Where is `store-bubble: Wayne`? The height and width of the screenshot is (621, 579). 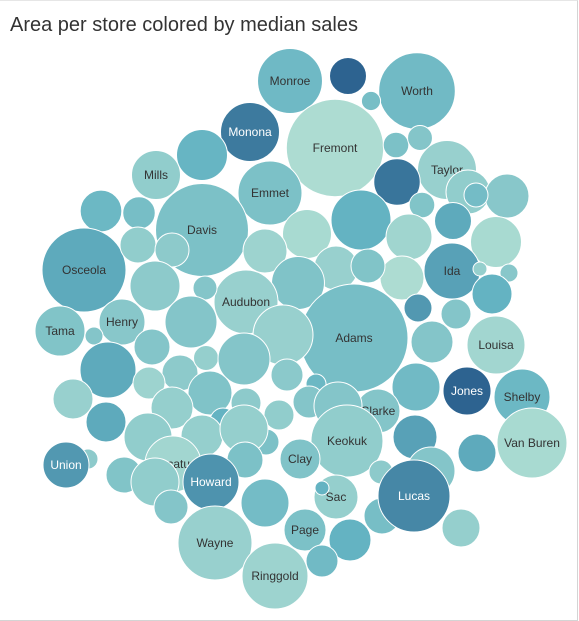
store-bubble: Wayne is located at coordinates (215, 543).